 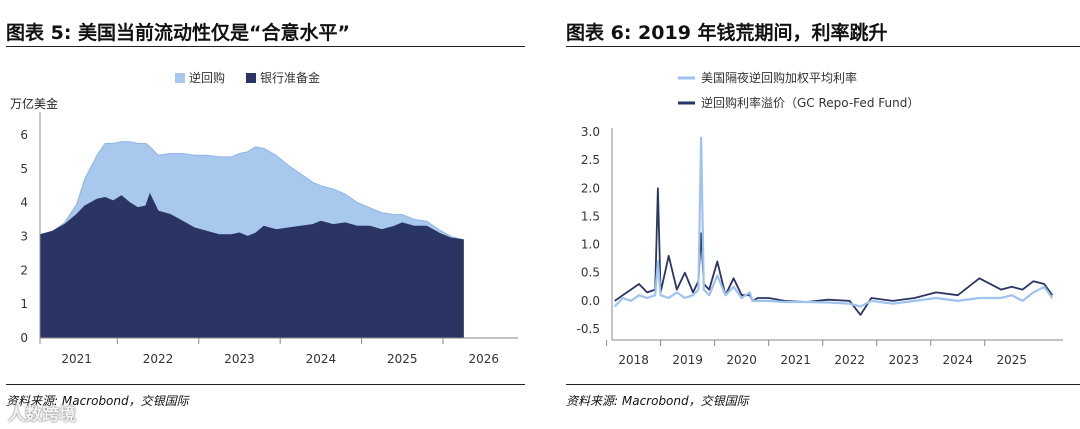 What do you see at coordinates (34, 103) in the screenshot?
I see `y-axis-title: 万亿美金` at bounding box center [34, 103].